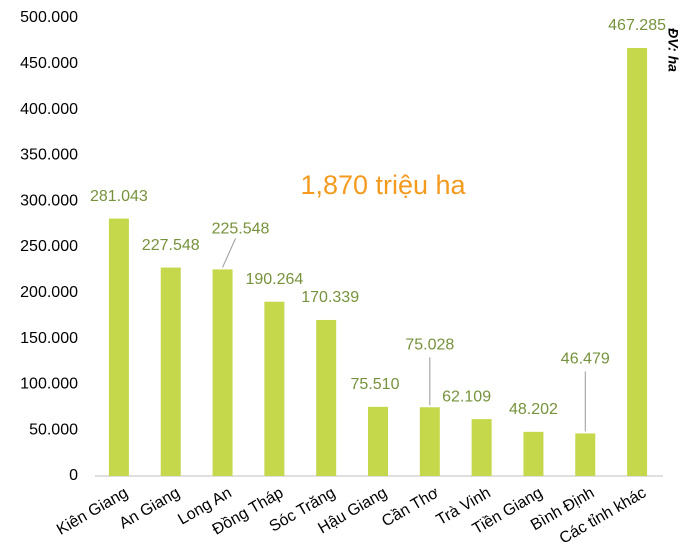 This screenshot has width=683, height=550. I want to click on y-tick-label: 300.000, so click(49, 200).